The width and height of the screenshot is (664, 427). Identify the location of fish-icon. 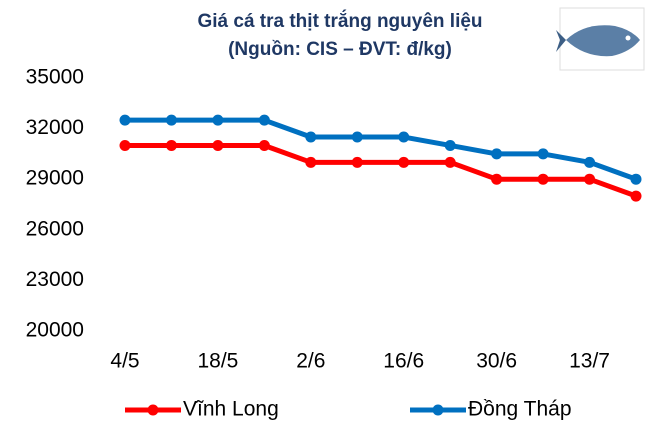
(600, 39).